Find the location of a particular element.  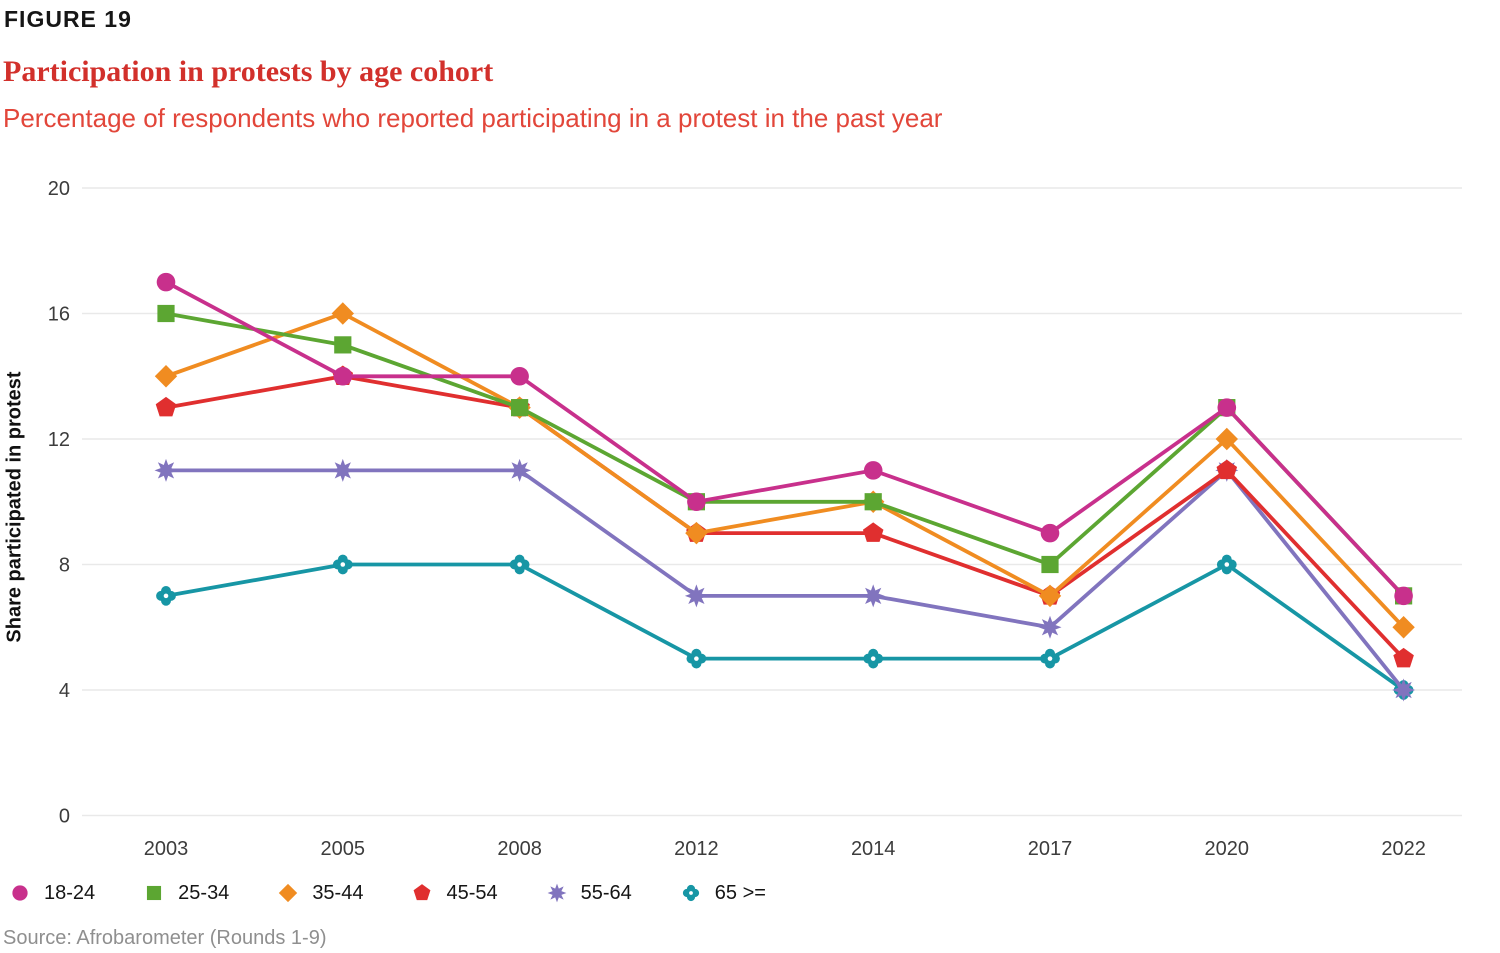

legend-label: 35-44 is located at coordinates (338, 892).